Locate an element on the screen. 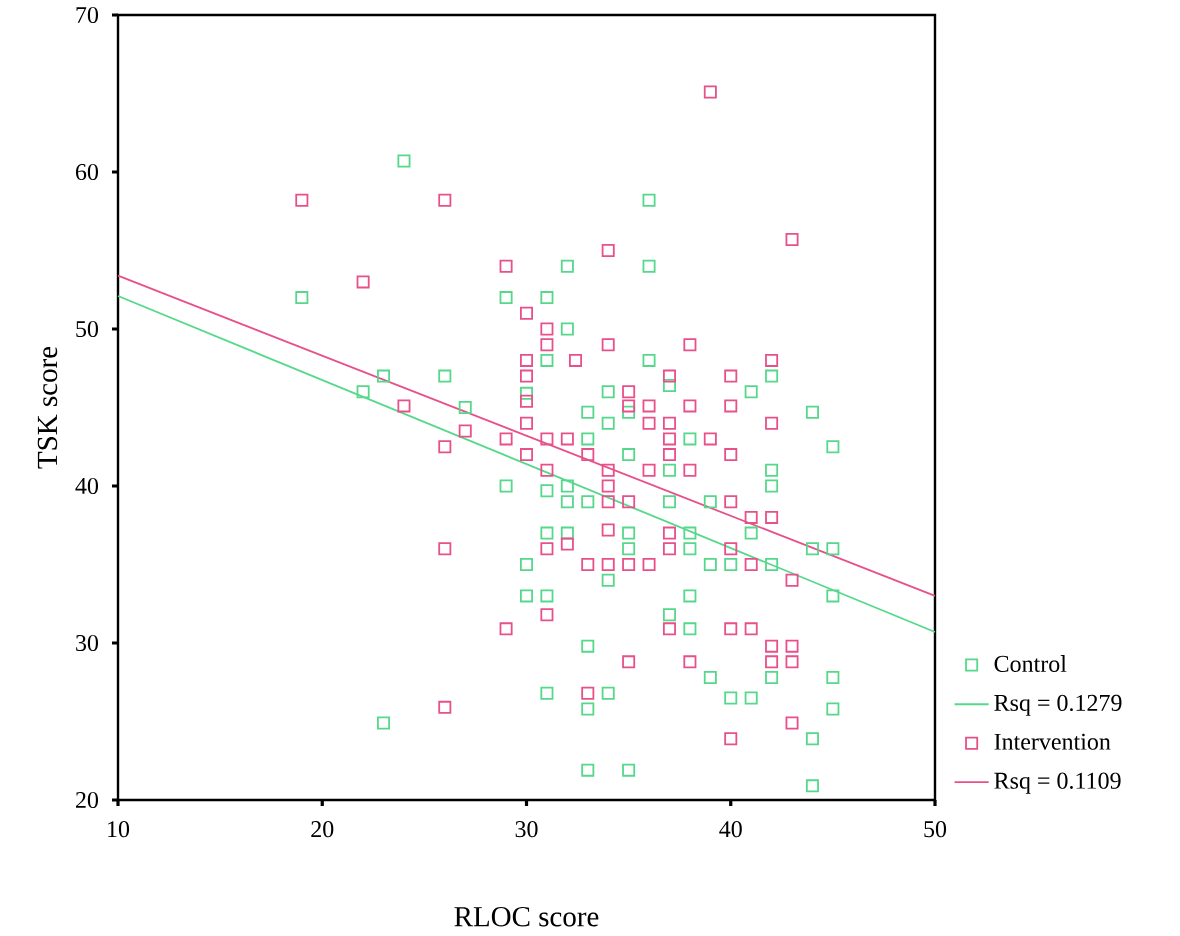 The height and width of the screenshot is (936, 1180). y-tick-label: 60 is located at coordinates (87, 172).